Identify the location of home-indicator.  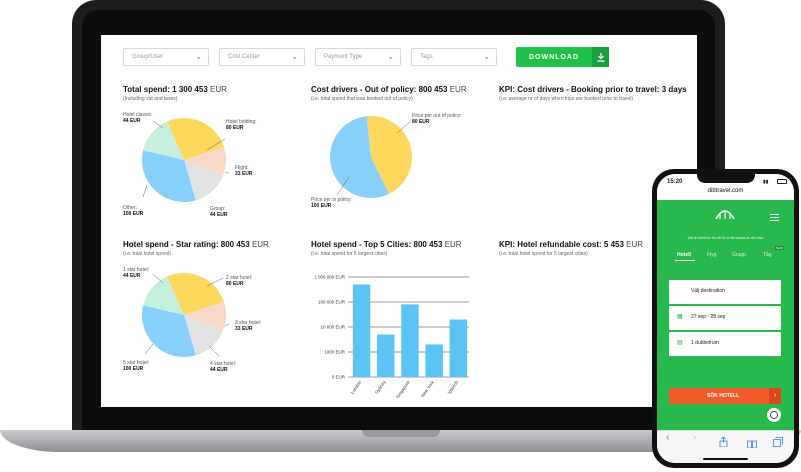
(725, 459).